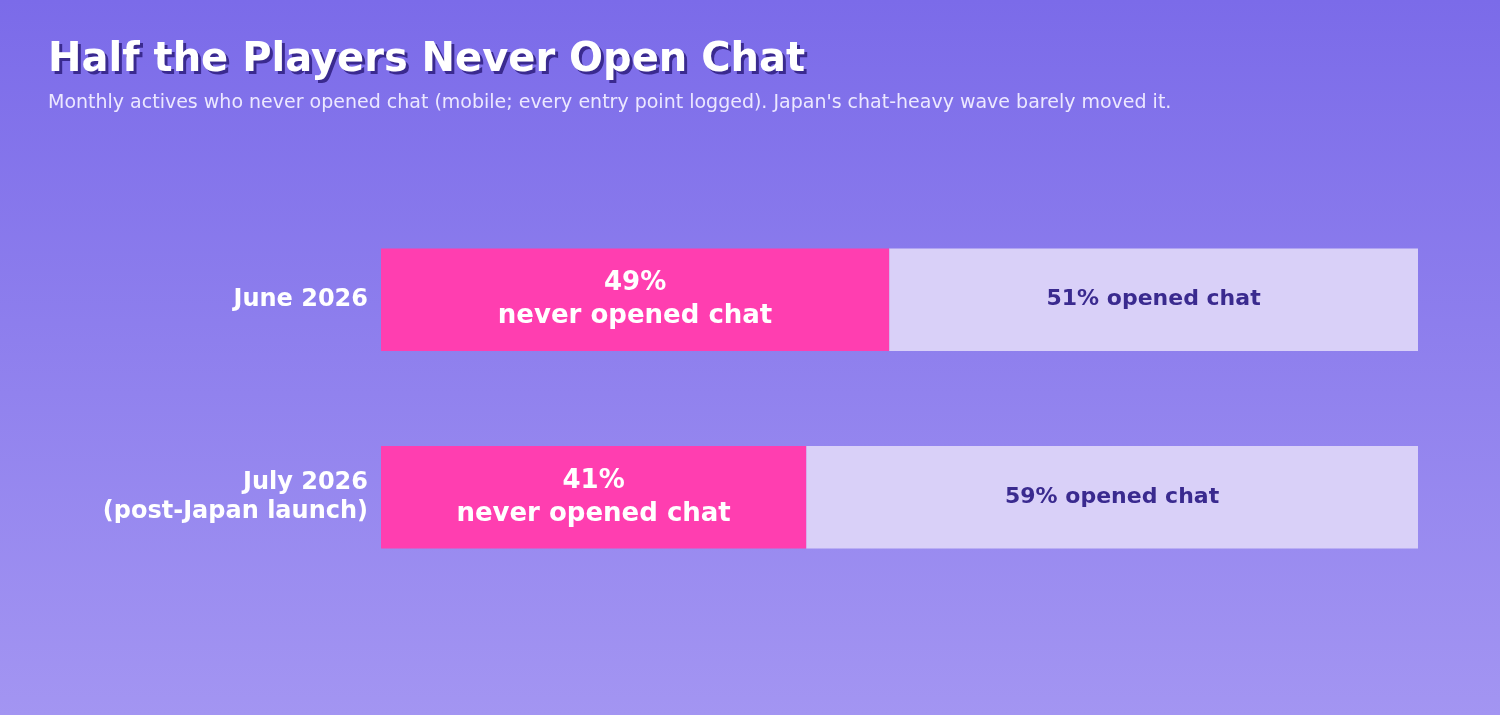 Image resolution: width=1500 pixels, height=715 pixels. What do you see at coordinates (299, 297) in the screenshot?
I see `y-tick-label: June 2026` at bounding box center [299, 297].